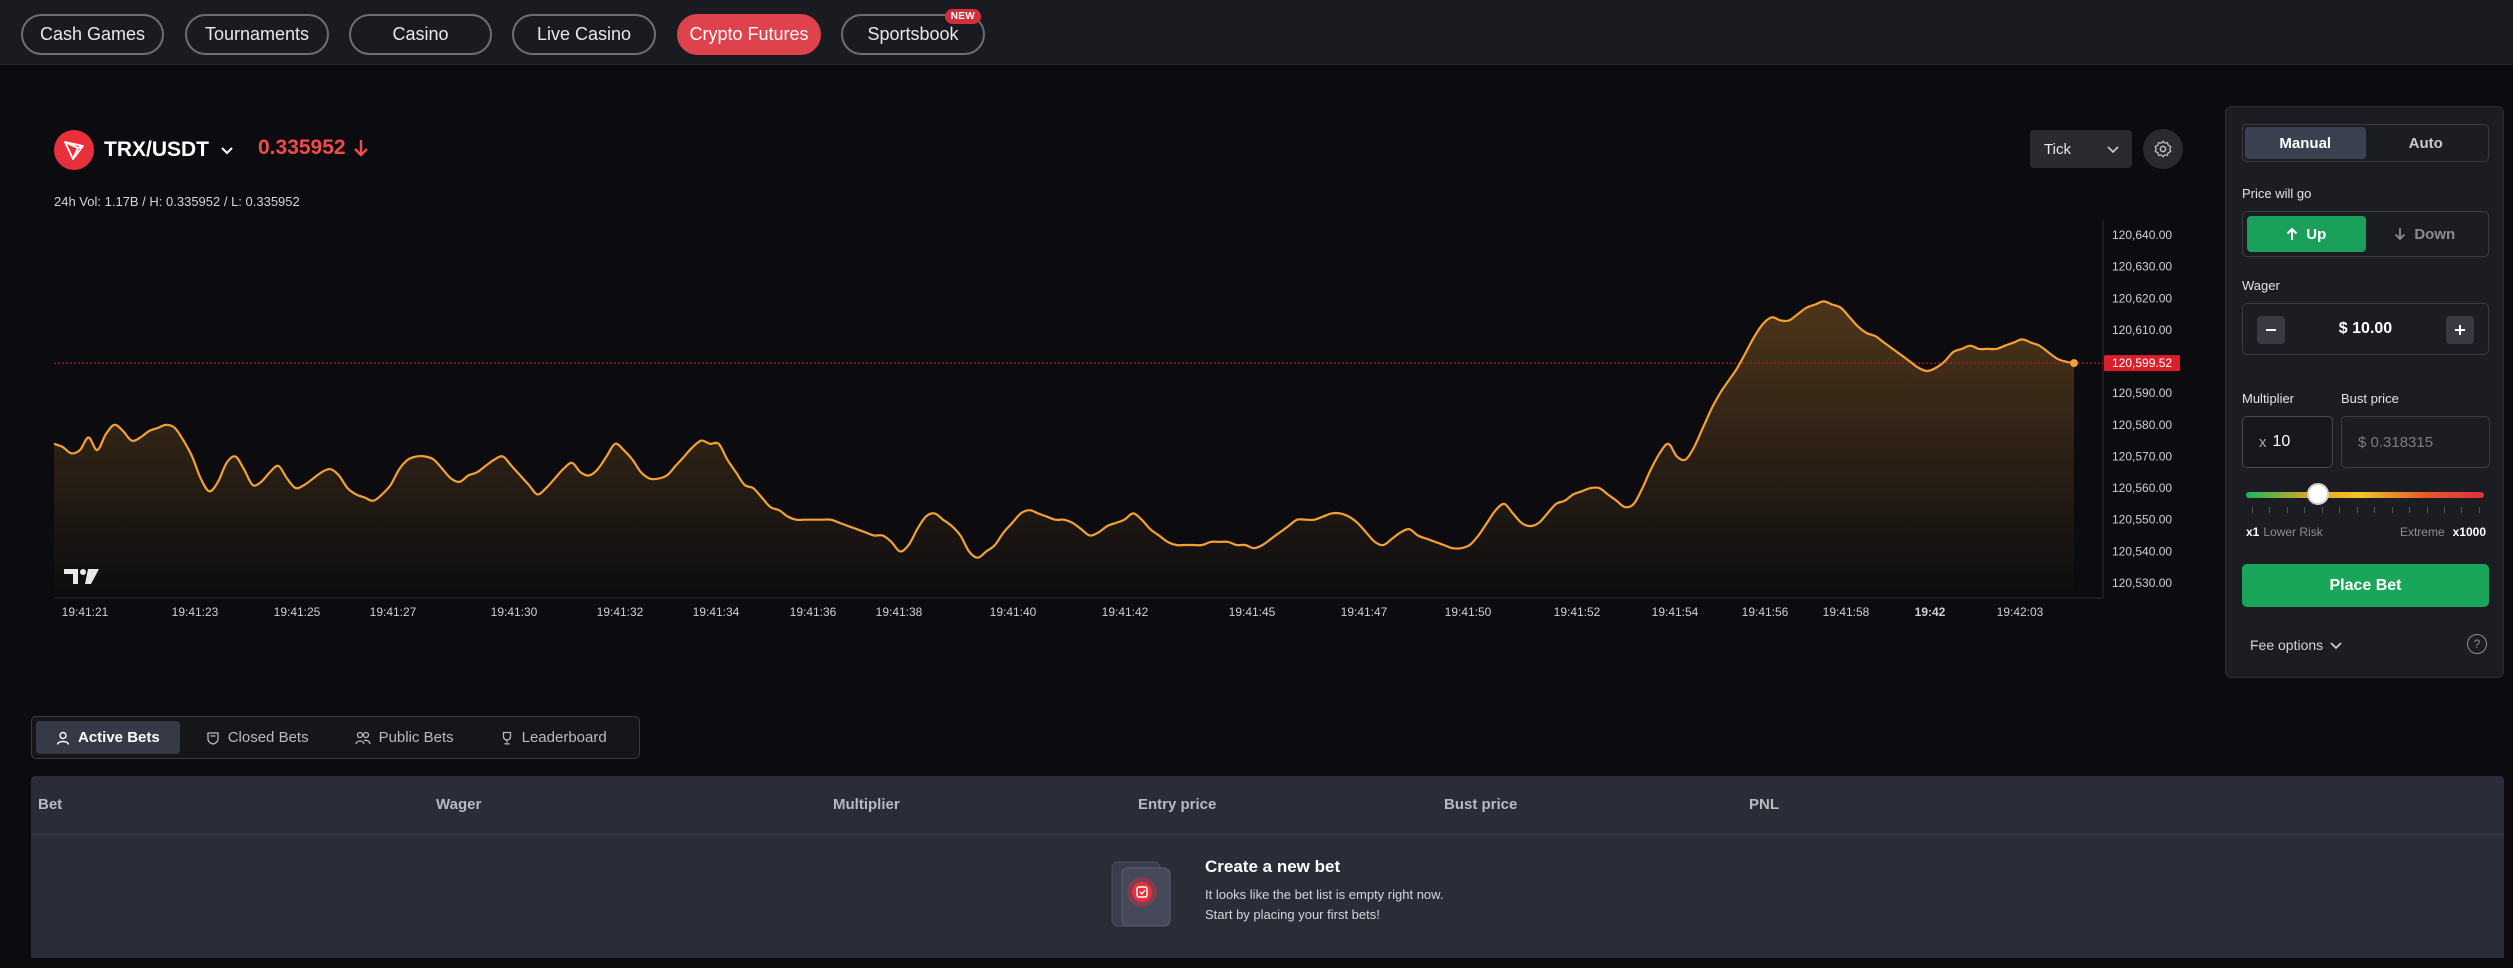 The image size is (2513, 968). Describe the element at coordinates (506, 737) in the screenshot. I see `trophy-icon` at that location.